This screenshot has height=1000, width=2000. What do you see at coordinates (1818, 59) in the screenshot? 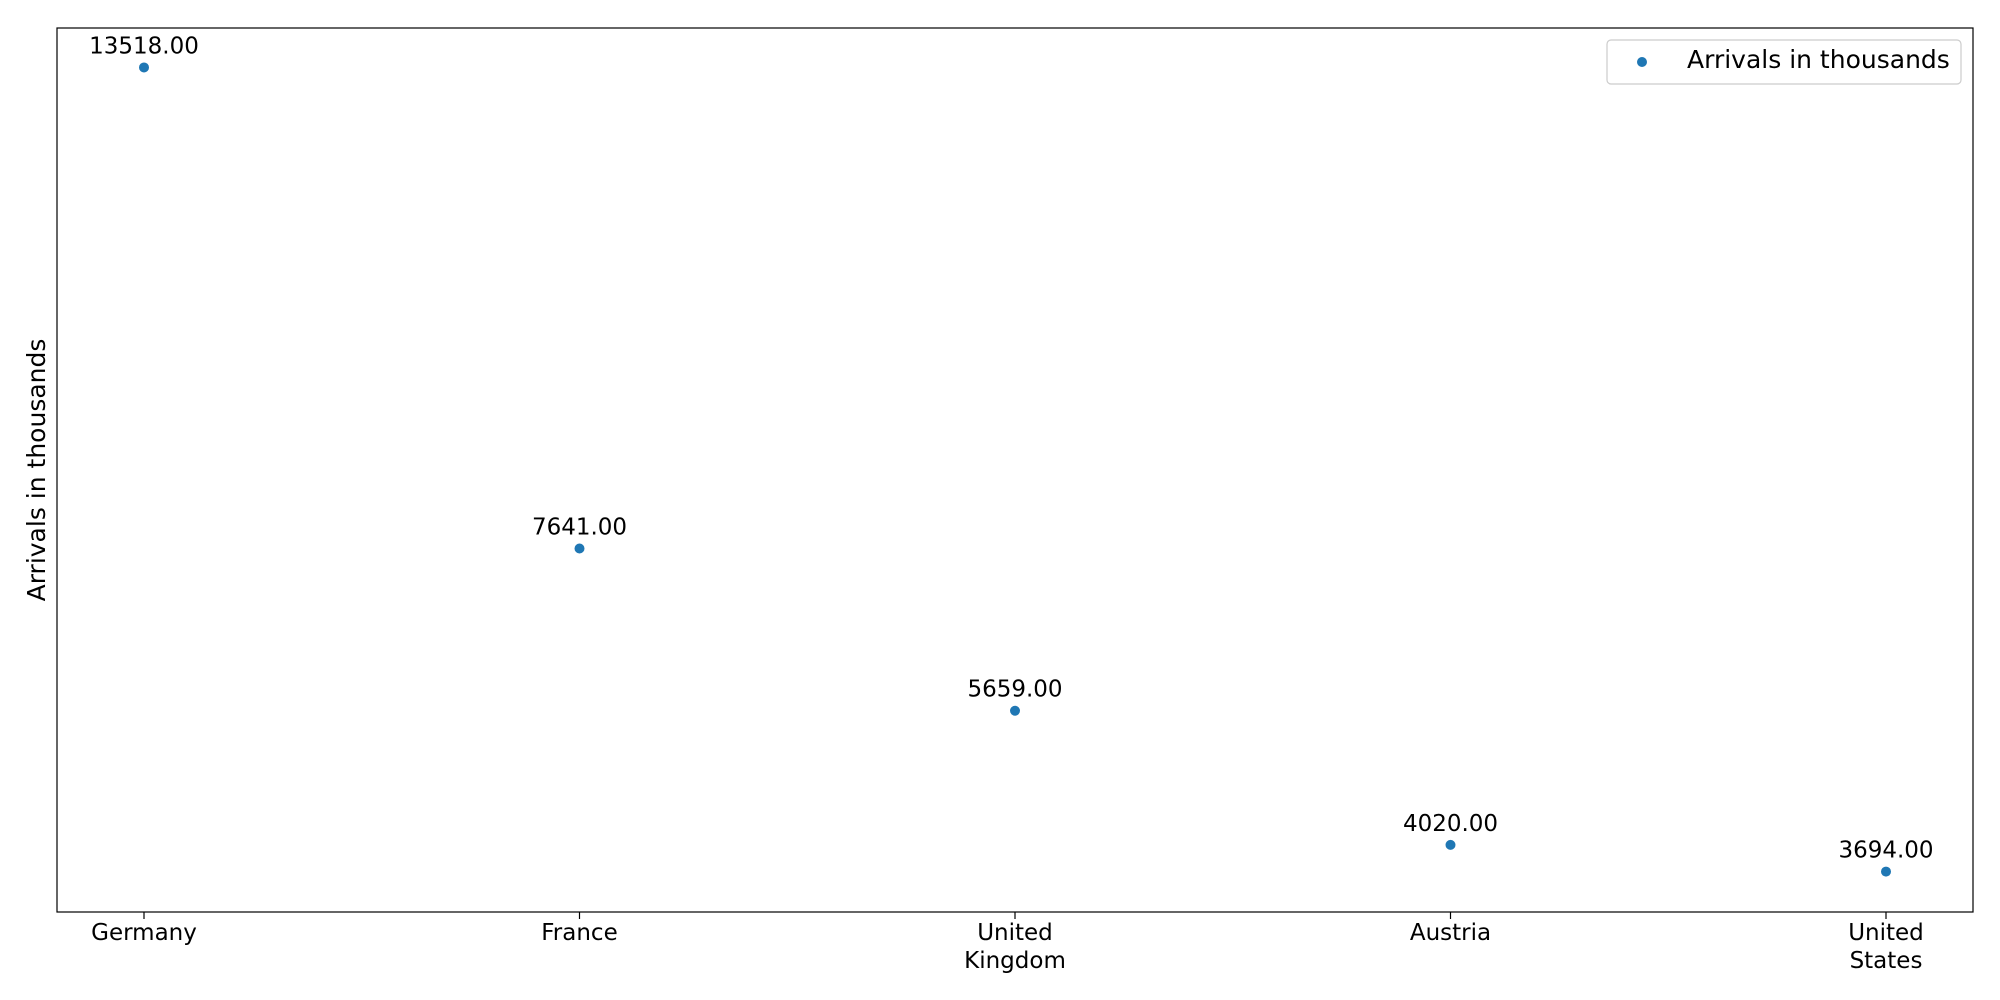
I see `legend-label: Arrivals in thousands` at bounding box center [1818, 59].